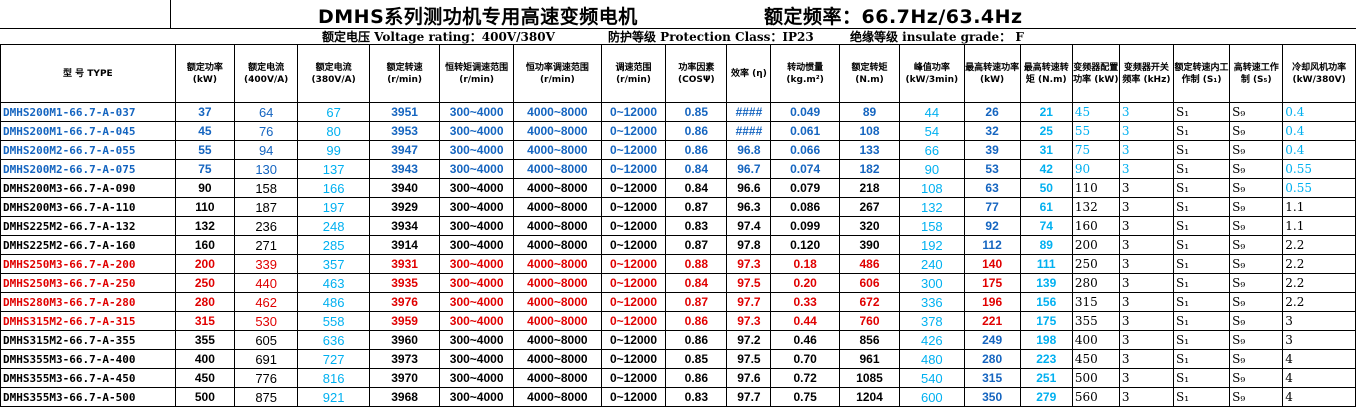 This screenshot has height=408, width=1356. I want to click on column-header: 调速范围 (r/min), so click(633, 73).